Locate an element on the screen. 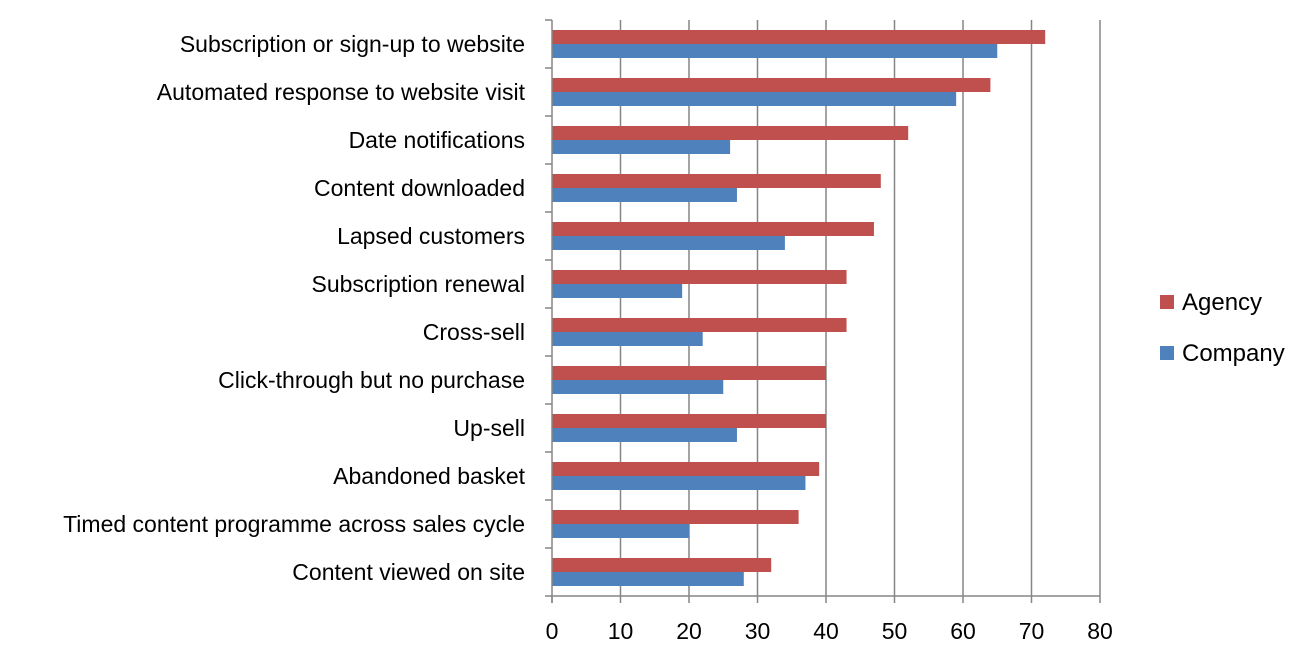 The image size is (1308, 664). x-tick-label: 80 is located at coordinates (1100, 631).